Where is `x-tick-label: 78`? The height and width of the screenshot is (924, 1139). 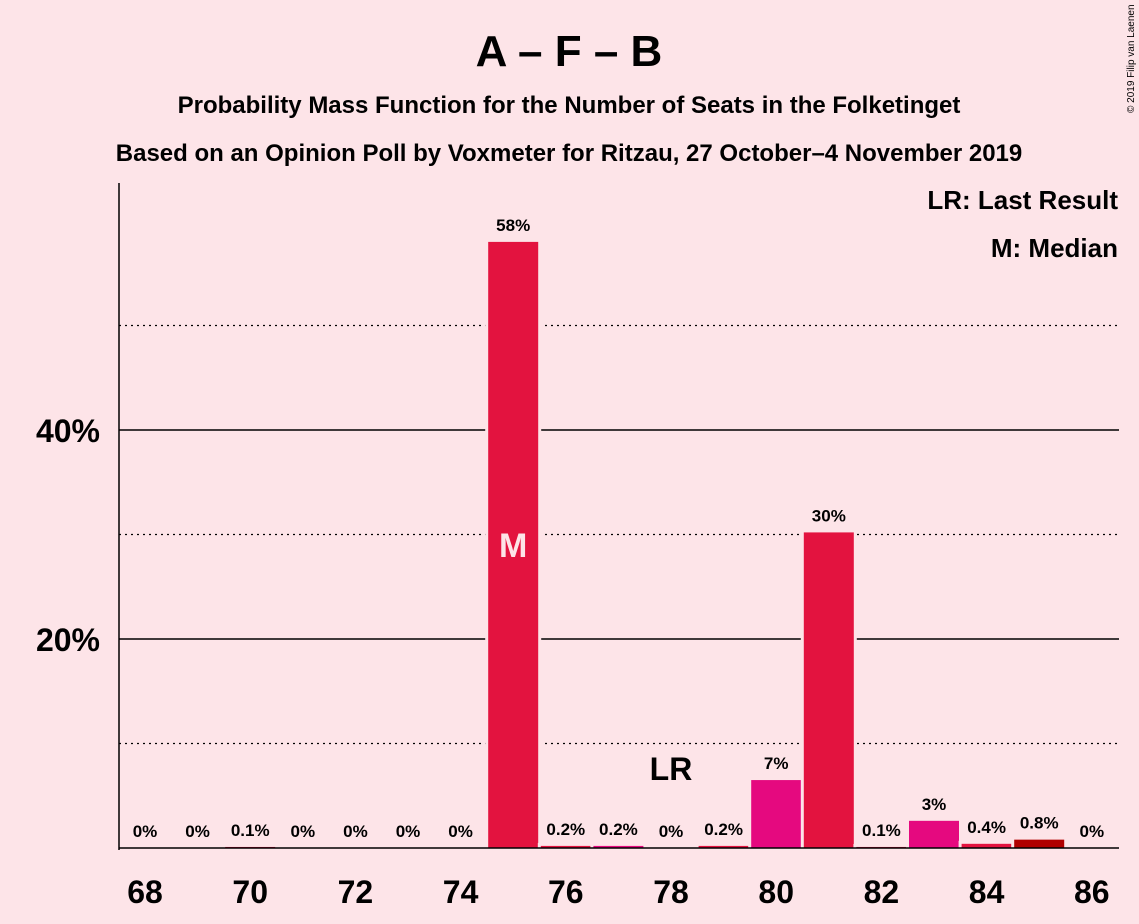 x-tick-label: 78 is located at coordinates (671, 892).